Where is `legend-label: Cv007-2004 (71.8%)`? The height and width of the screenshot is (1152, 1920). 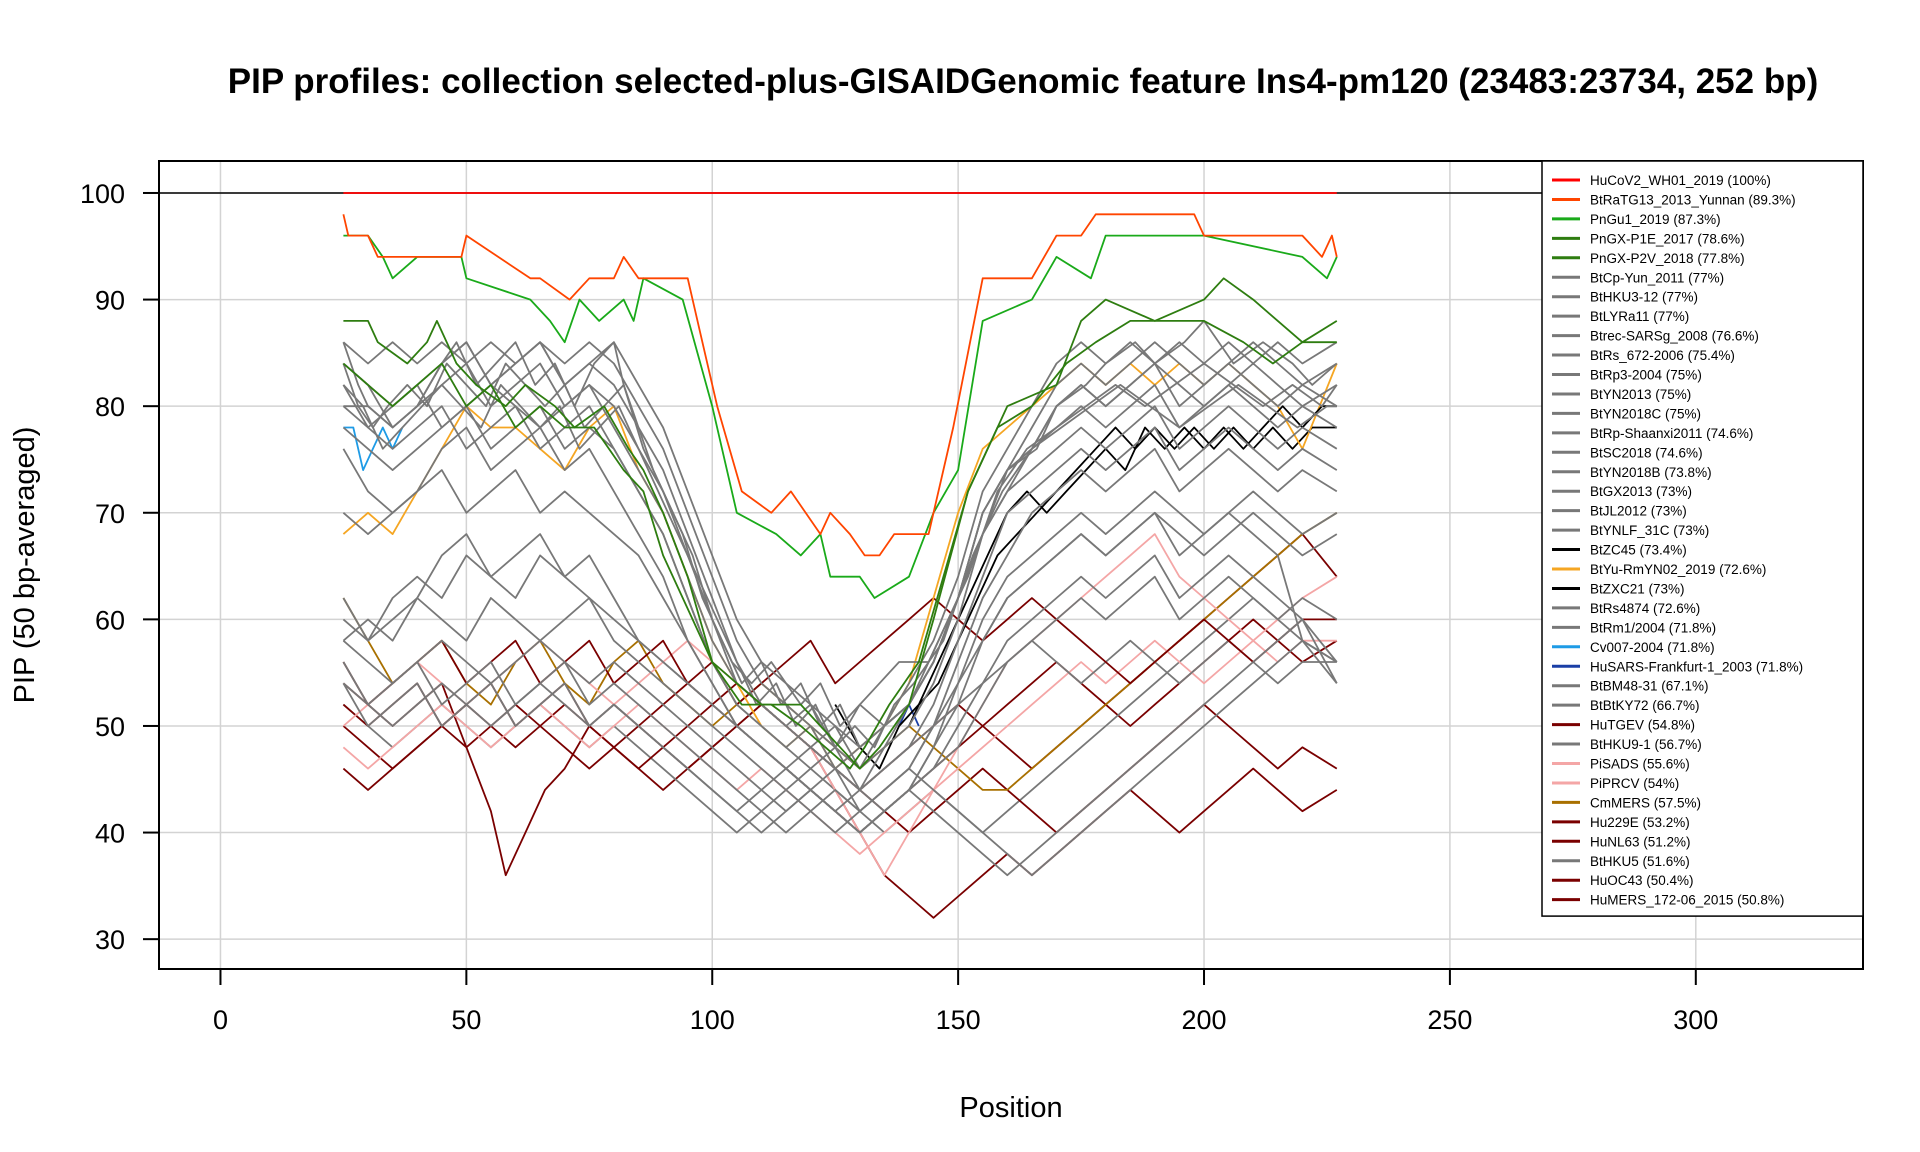 legend-label: Cv007-2004 (71.8%) is located at coordinates (1652, 647).